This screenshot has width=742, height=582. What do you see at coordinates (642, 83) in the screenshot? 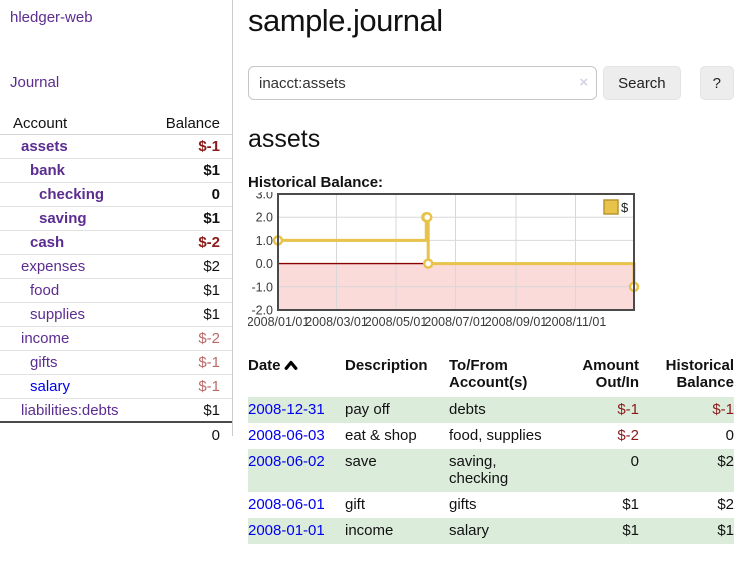
I see `search-button: Search` at bounding box center [642, 83].